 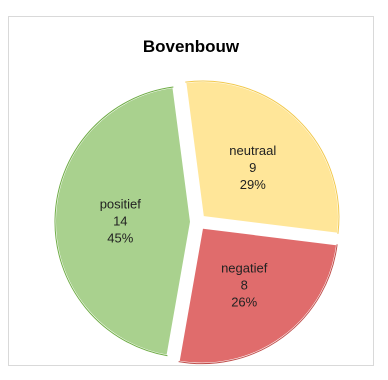 What do you see at coordinates (253, 184) in the screenshot?
I see `slice-percent-neutraal: 29%` at bounding box center [253, 184].